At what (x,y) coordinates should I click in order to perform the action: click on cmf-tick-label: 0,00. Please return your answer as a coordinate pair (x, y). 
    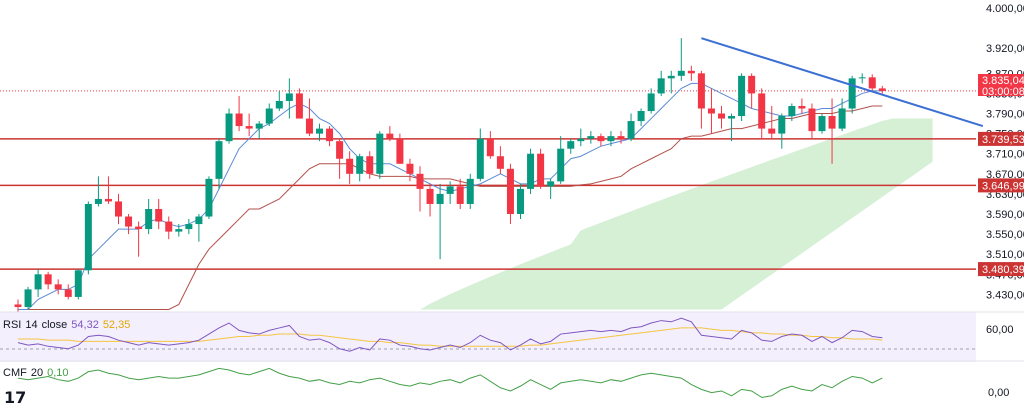
    Looking at the image, I should click on (998, 393).